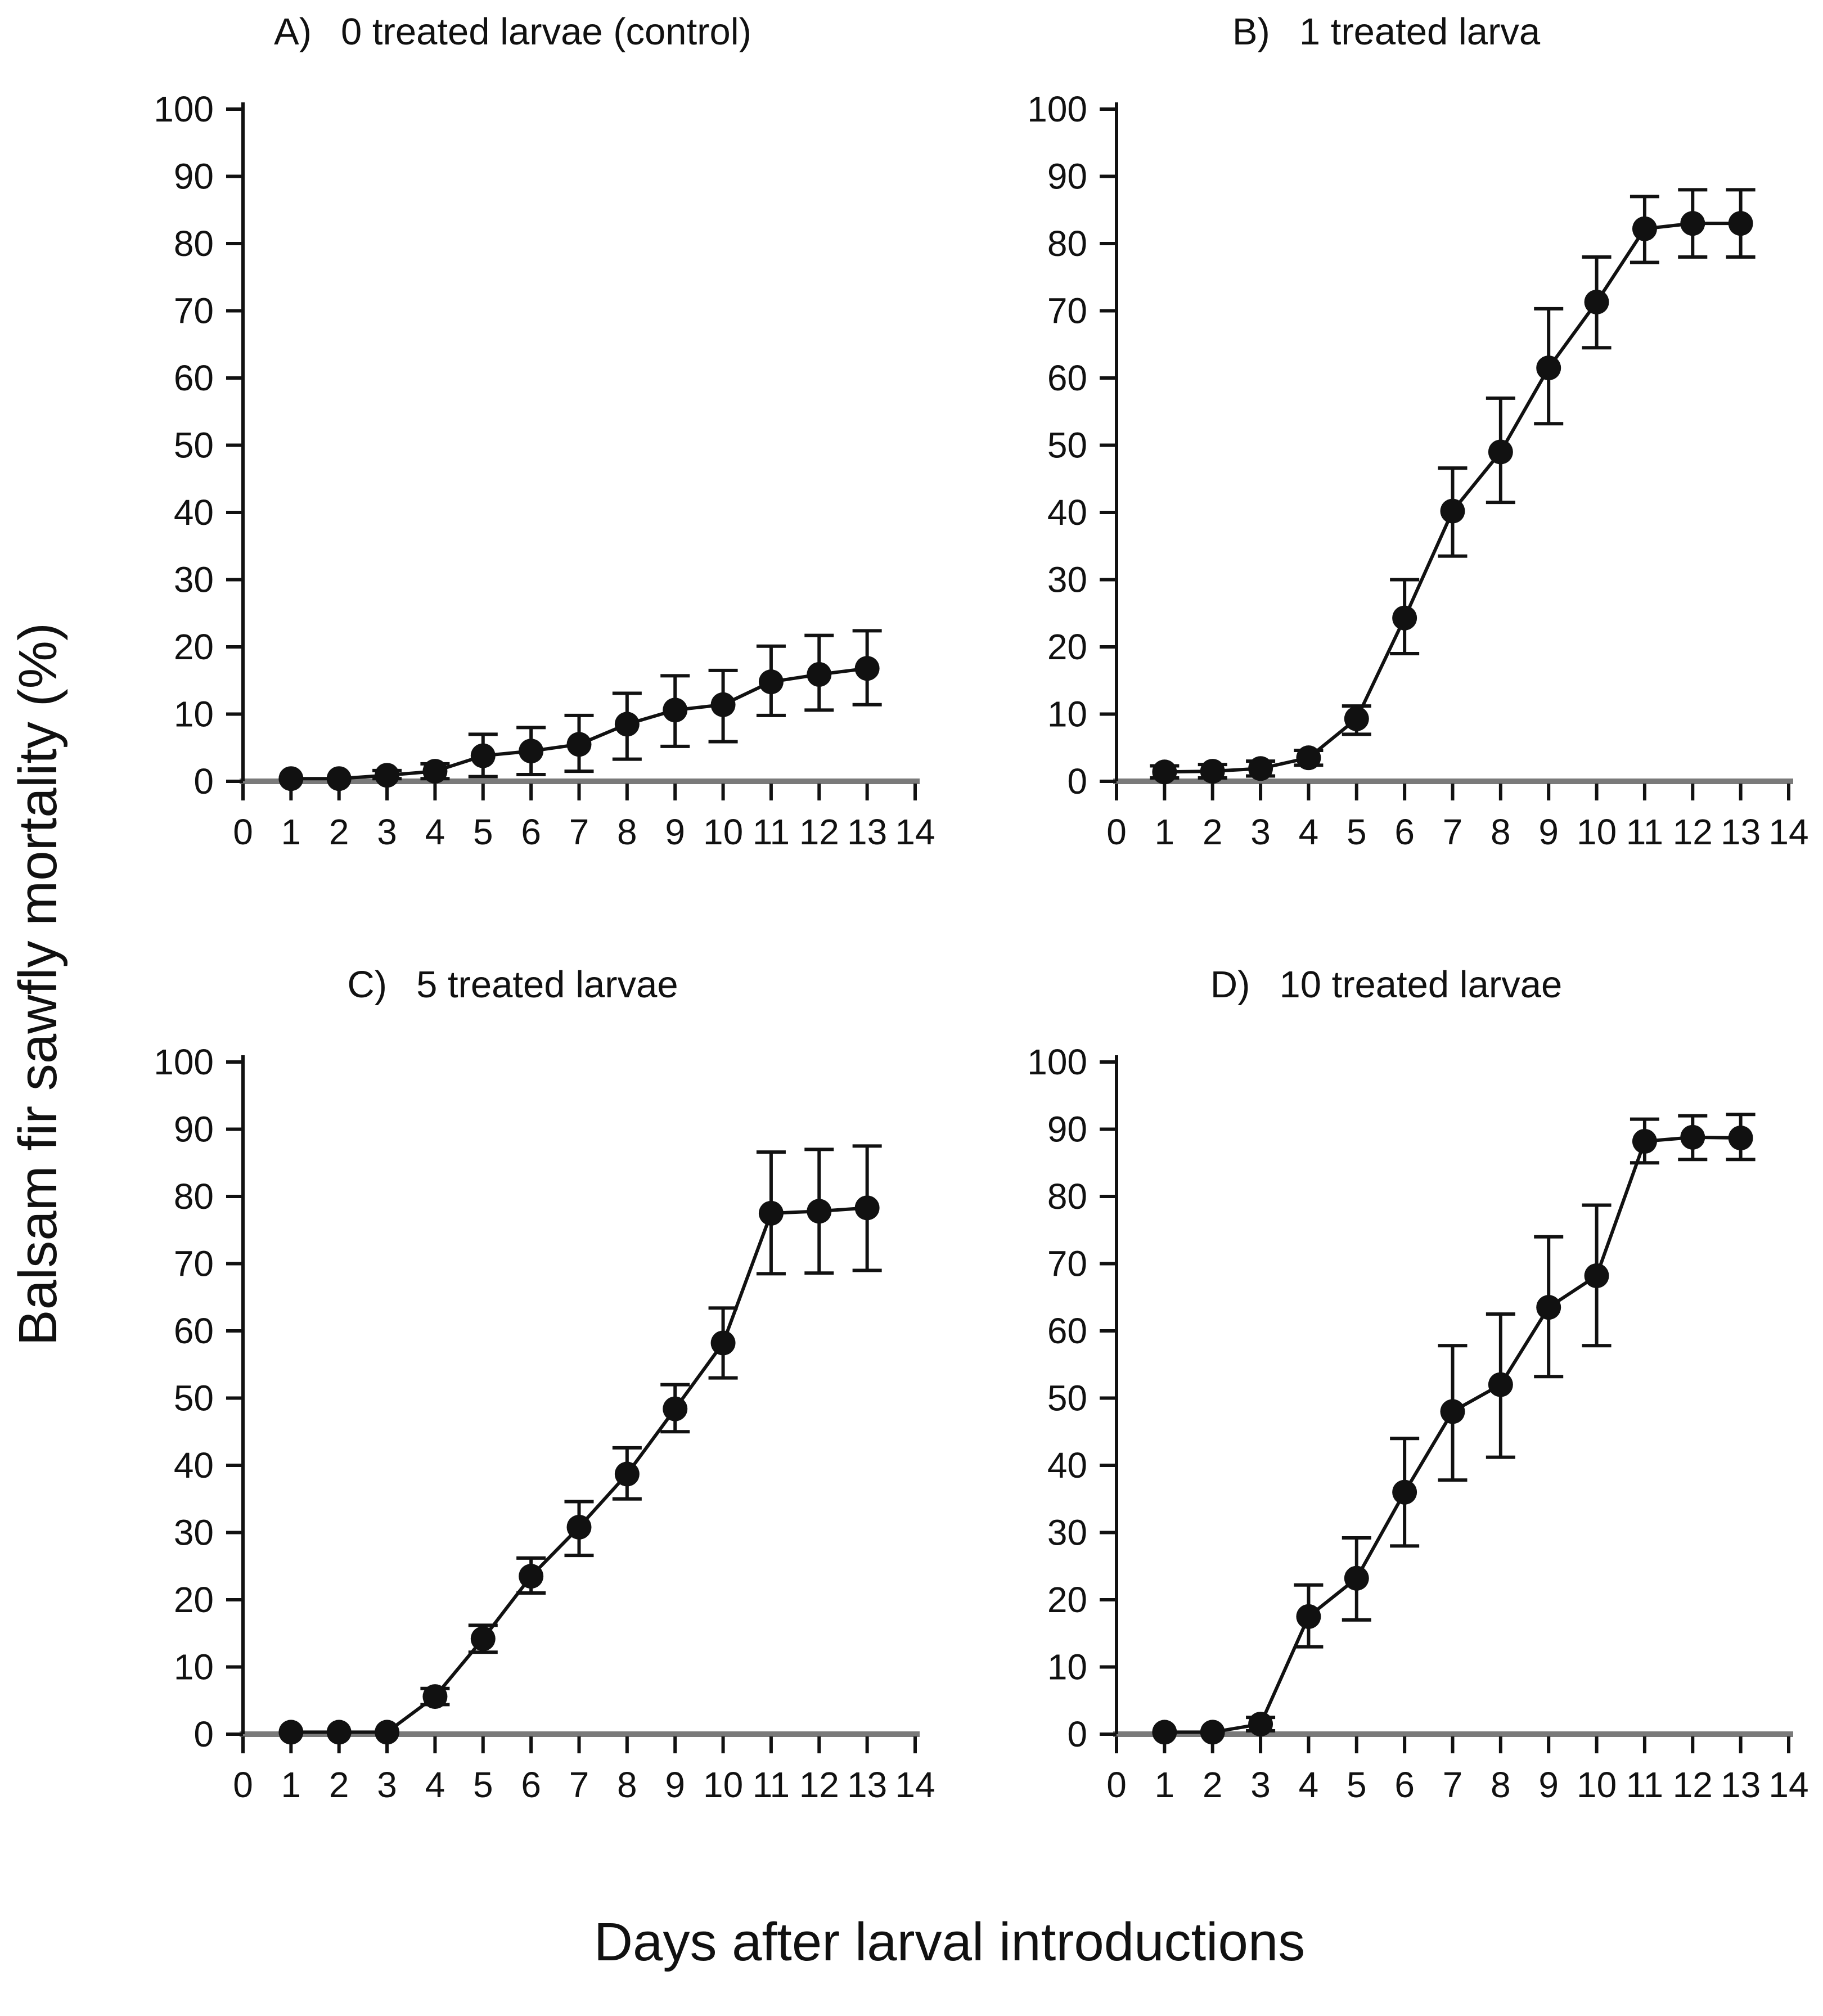 The image size is (1823, 2016). I want to click on y-axis: 0 10 20 30 40 50 60 70 80 90 100, so click(200, 1398).